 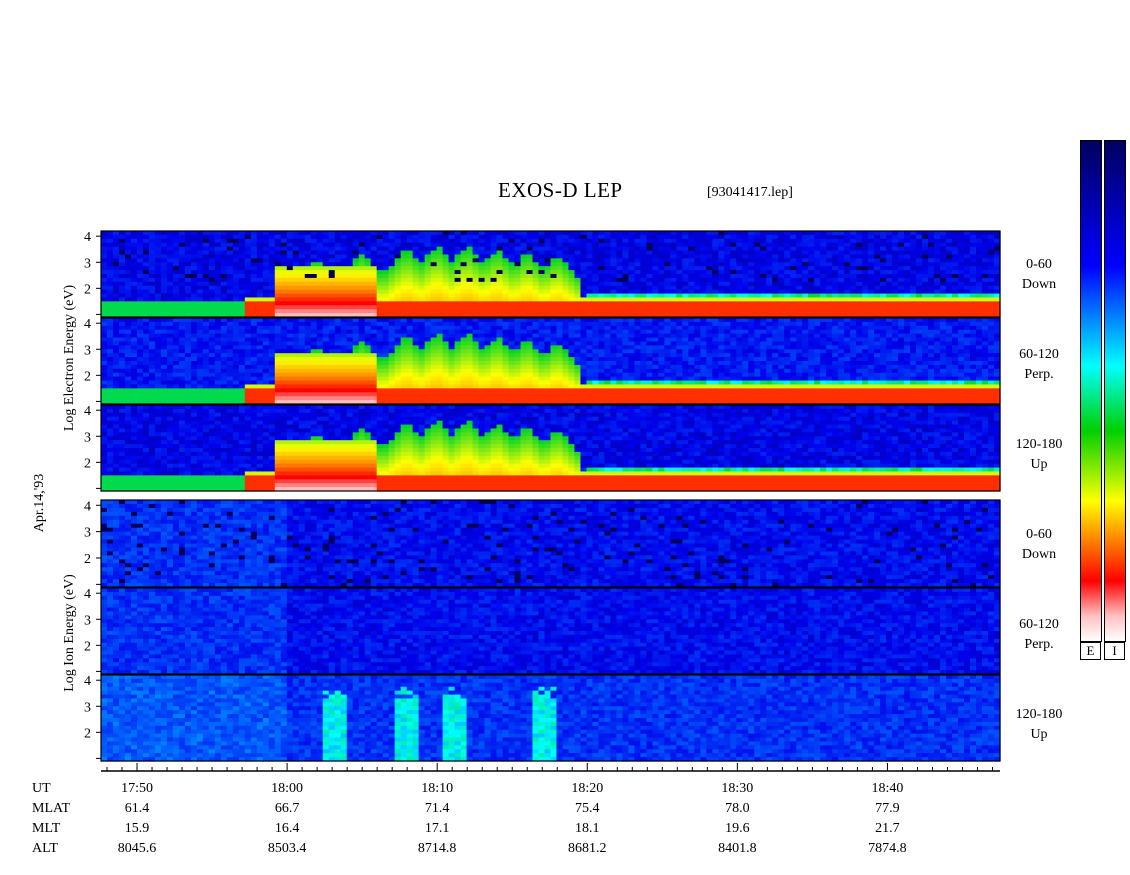 What do you see at coordinates (737, 848) in the screenshot?
I see `alt-value: 8401.8` at bounding box center [737, 848].